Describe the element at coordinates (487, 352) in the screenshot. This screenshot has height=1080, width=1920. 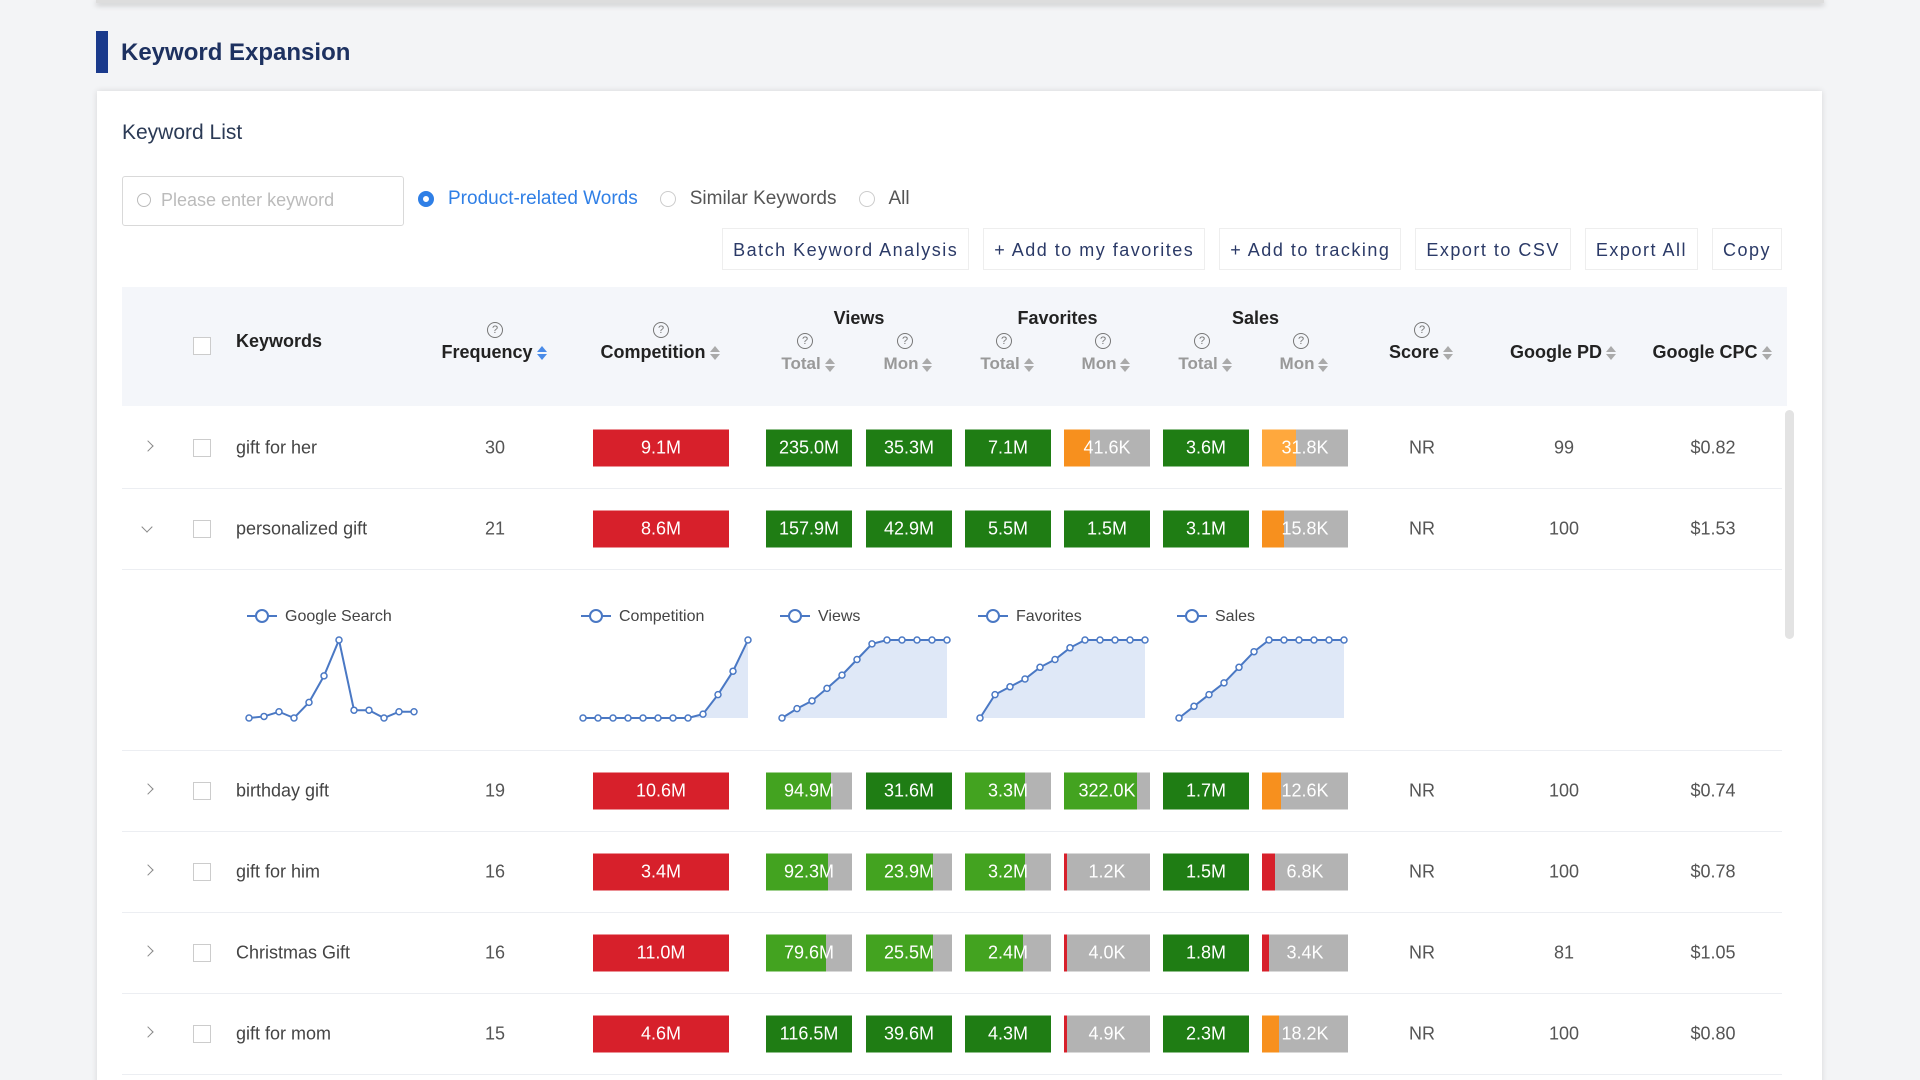
I see `header-frequency: Frequency` at that location.